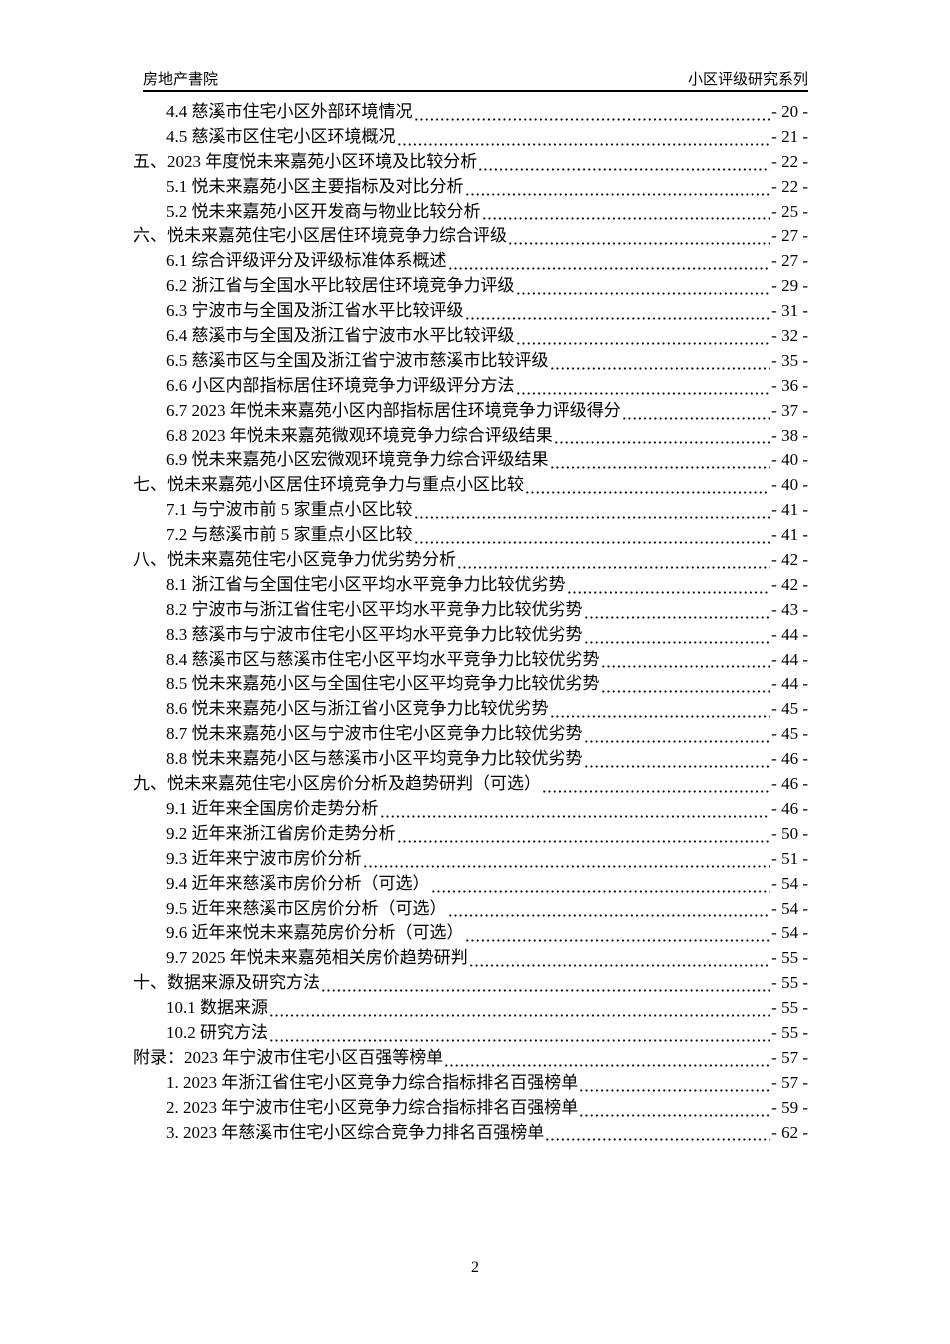 Image resolution: width=950 pixels, height=1344 pixels. I want to click on toc-entry: 9.1 近年来全国房价走势分析 - 46 -, so click(470, 809).